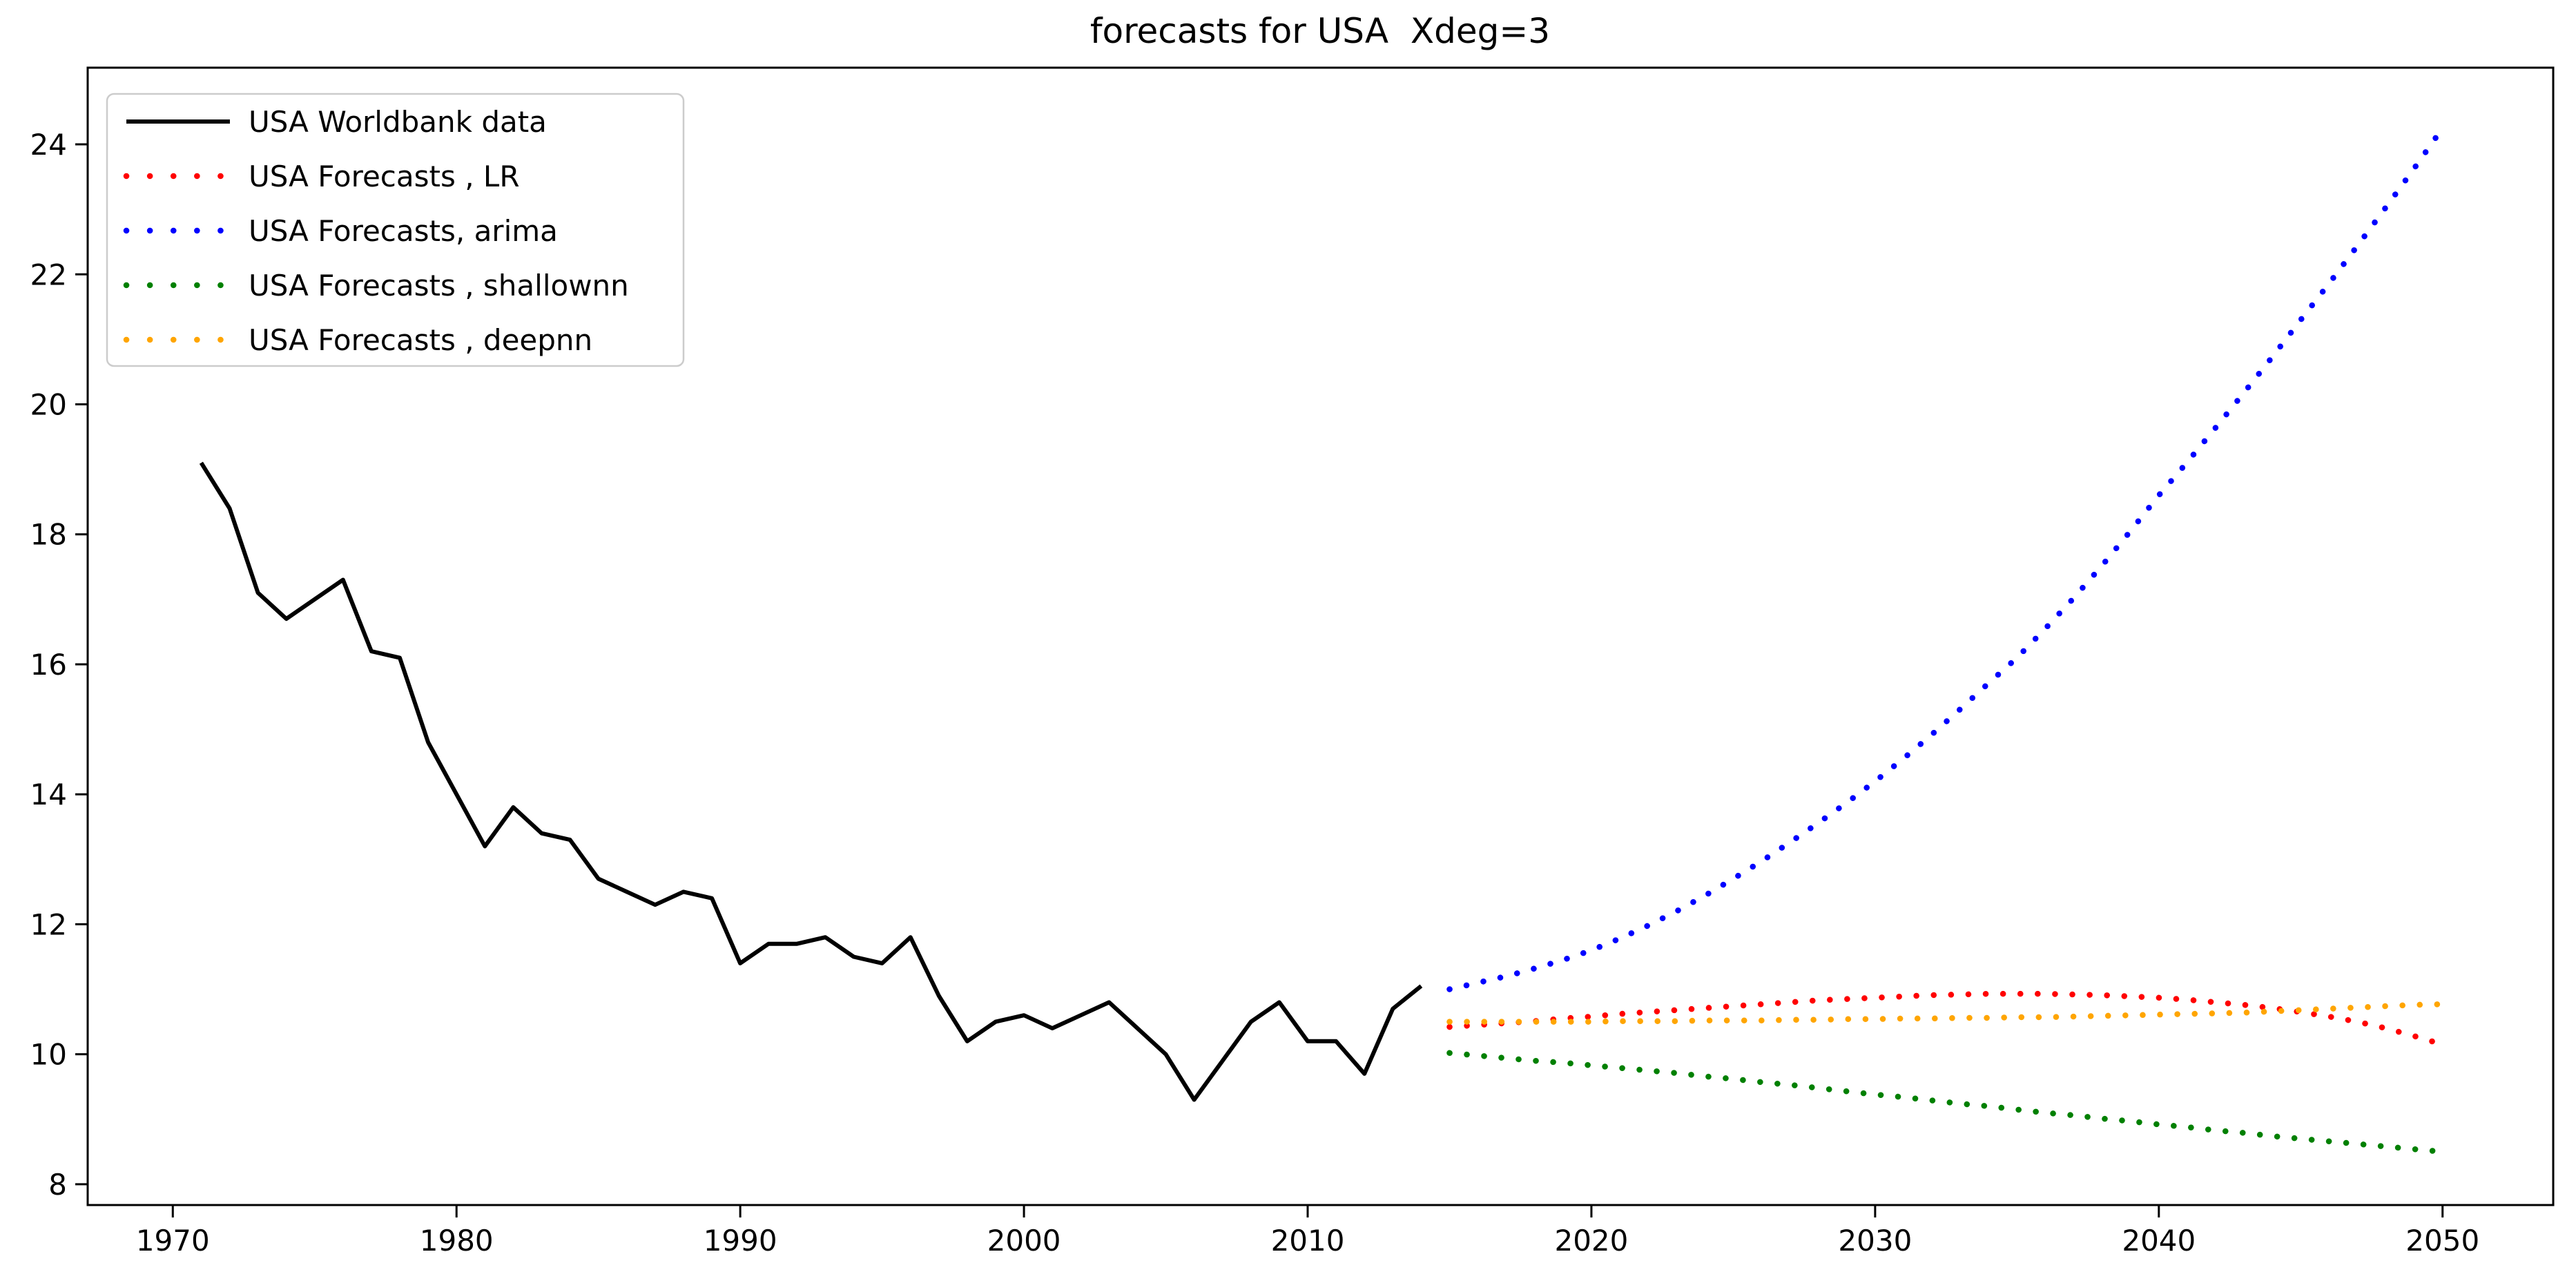  What do you see at coordinates (49, 1055) in the screenshot?
I see `y-tick-label: 10` at bounding box center [49, 1055].